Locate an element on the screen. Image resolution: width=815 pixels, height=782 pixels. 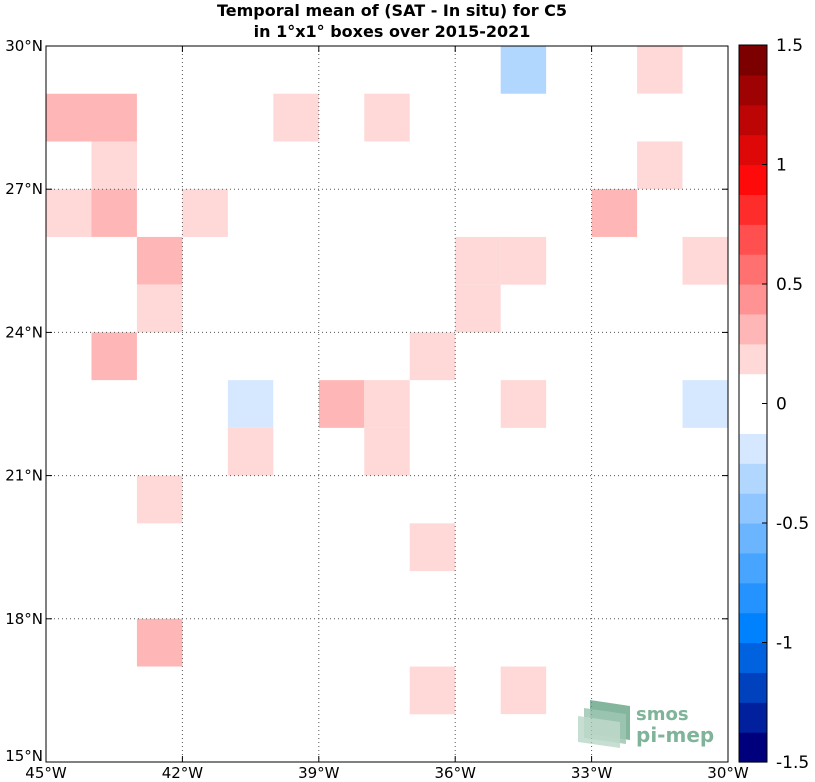
x-tick-label: 36°W is located at coordinates (455, 773).